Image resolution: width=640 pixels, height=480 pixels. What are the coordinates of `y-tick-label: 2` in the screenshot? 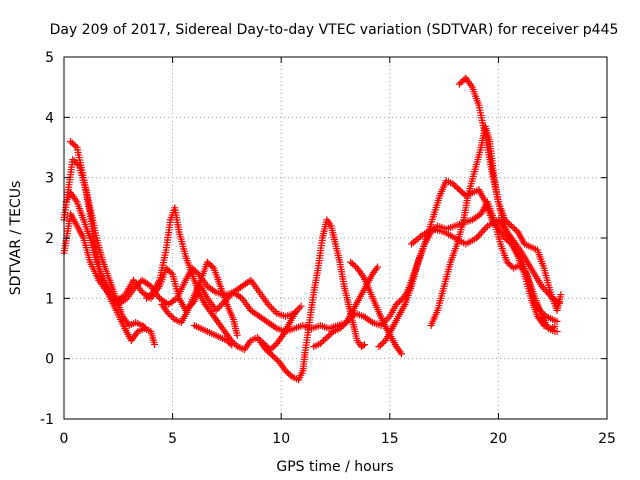 It's located at (49, 239).